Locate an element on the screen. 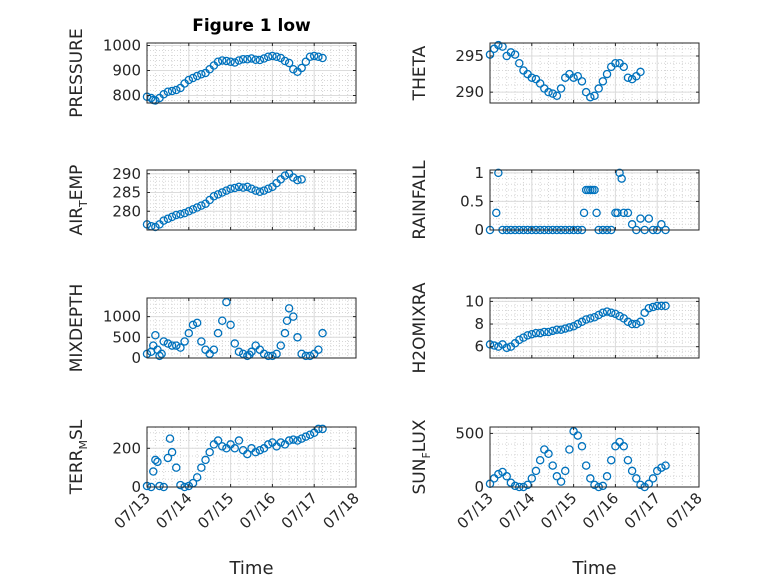 The height and width of the screenshot is (583, 778). y-tick-label: 800 is located at coordinates (126, 96).